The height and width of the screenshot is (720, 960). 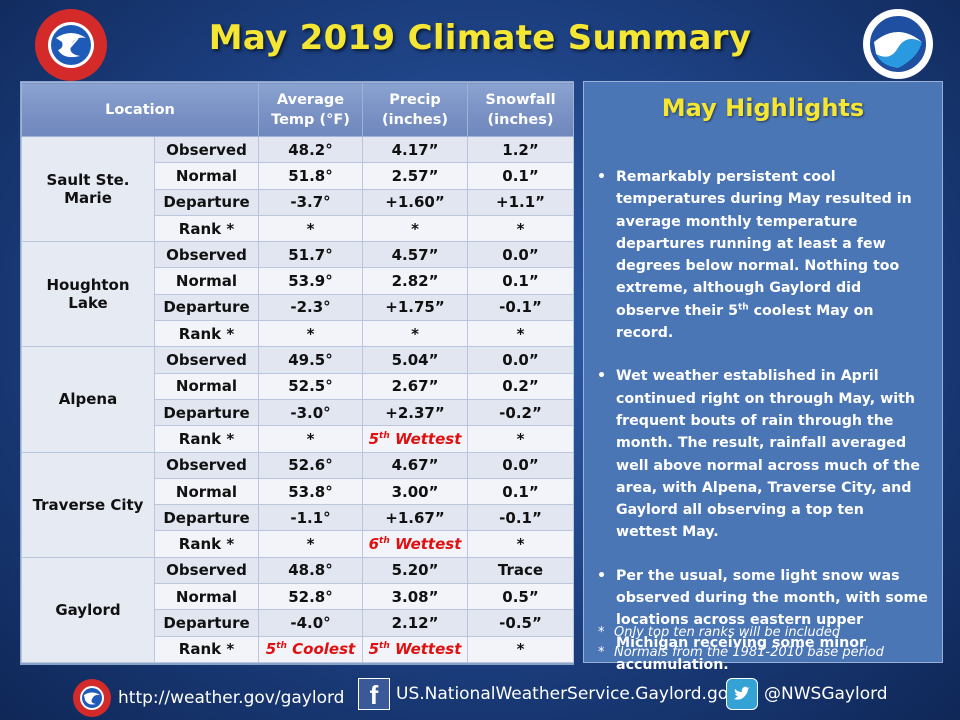 What do you see at coordinates (310, 255) in the screenshot?
I see `table-cell: 51.7°` at bounding box center [310, 255].